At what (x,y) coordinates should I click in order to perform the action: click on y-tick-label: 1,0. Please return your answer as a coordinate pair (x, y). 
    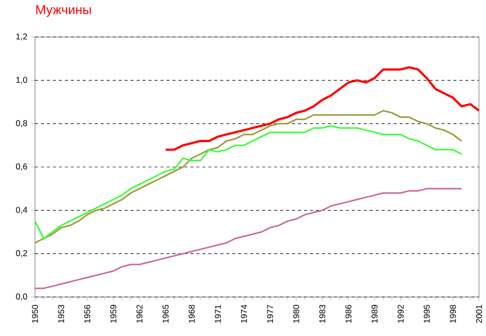
    Looking at the image, I should click on (22, 80).